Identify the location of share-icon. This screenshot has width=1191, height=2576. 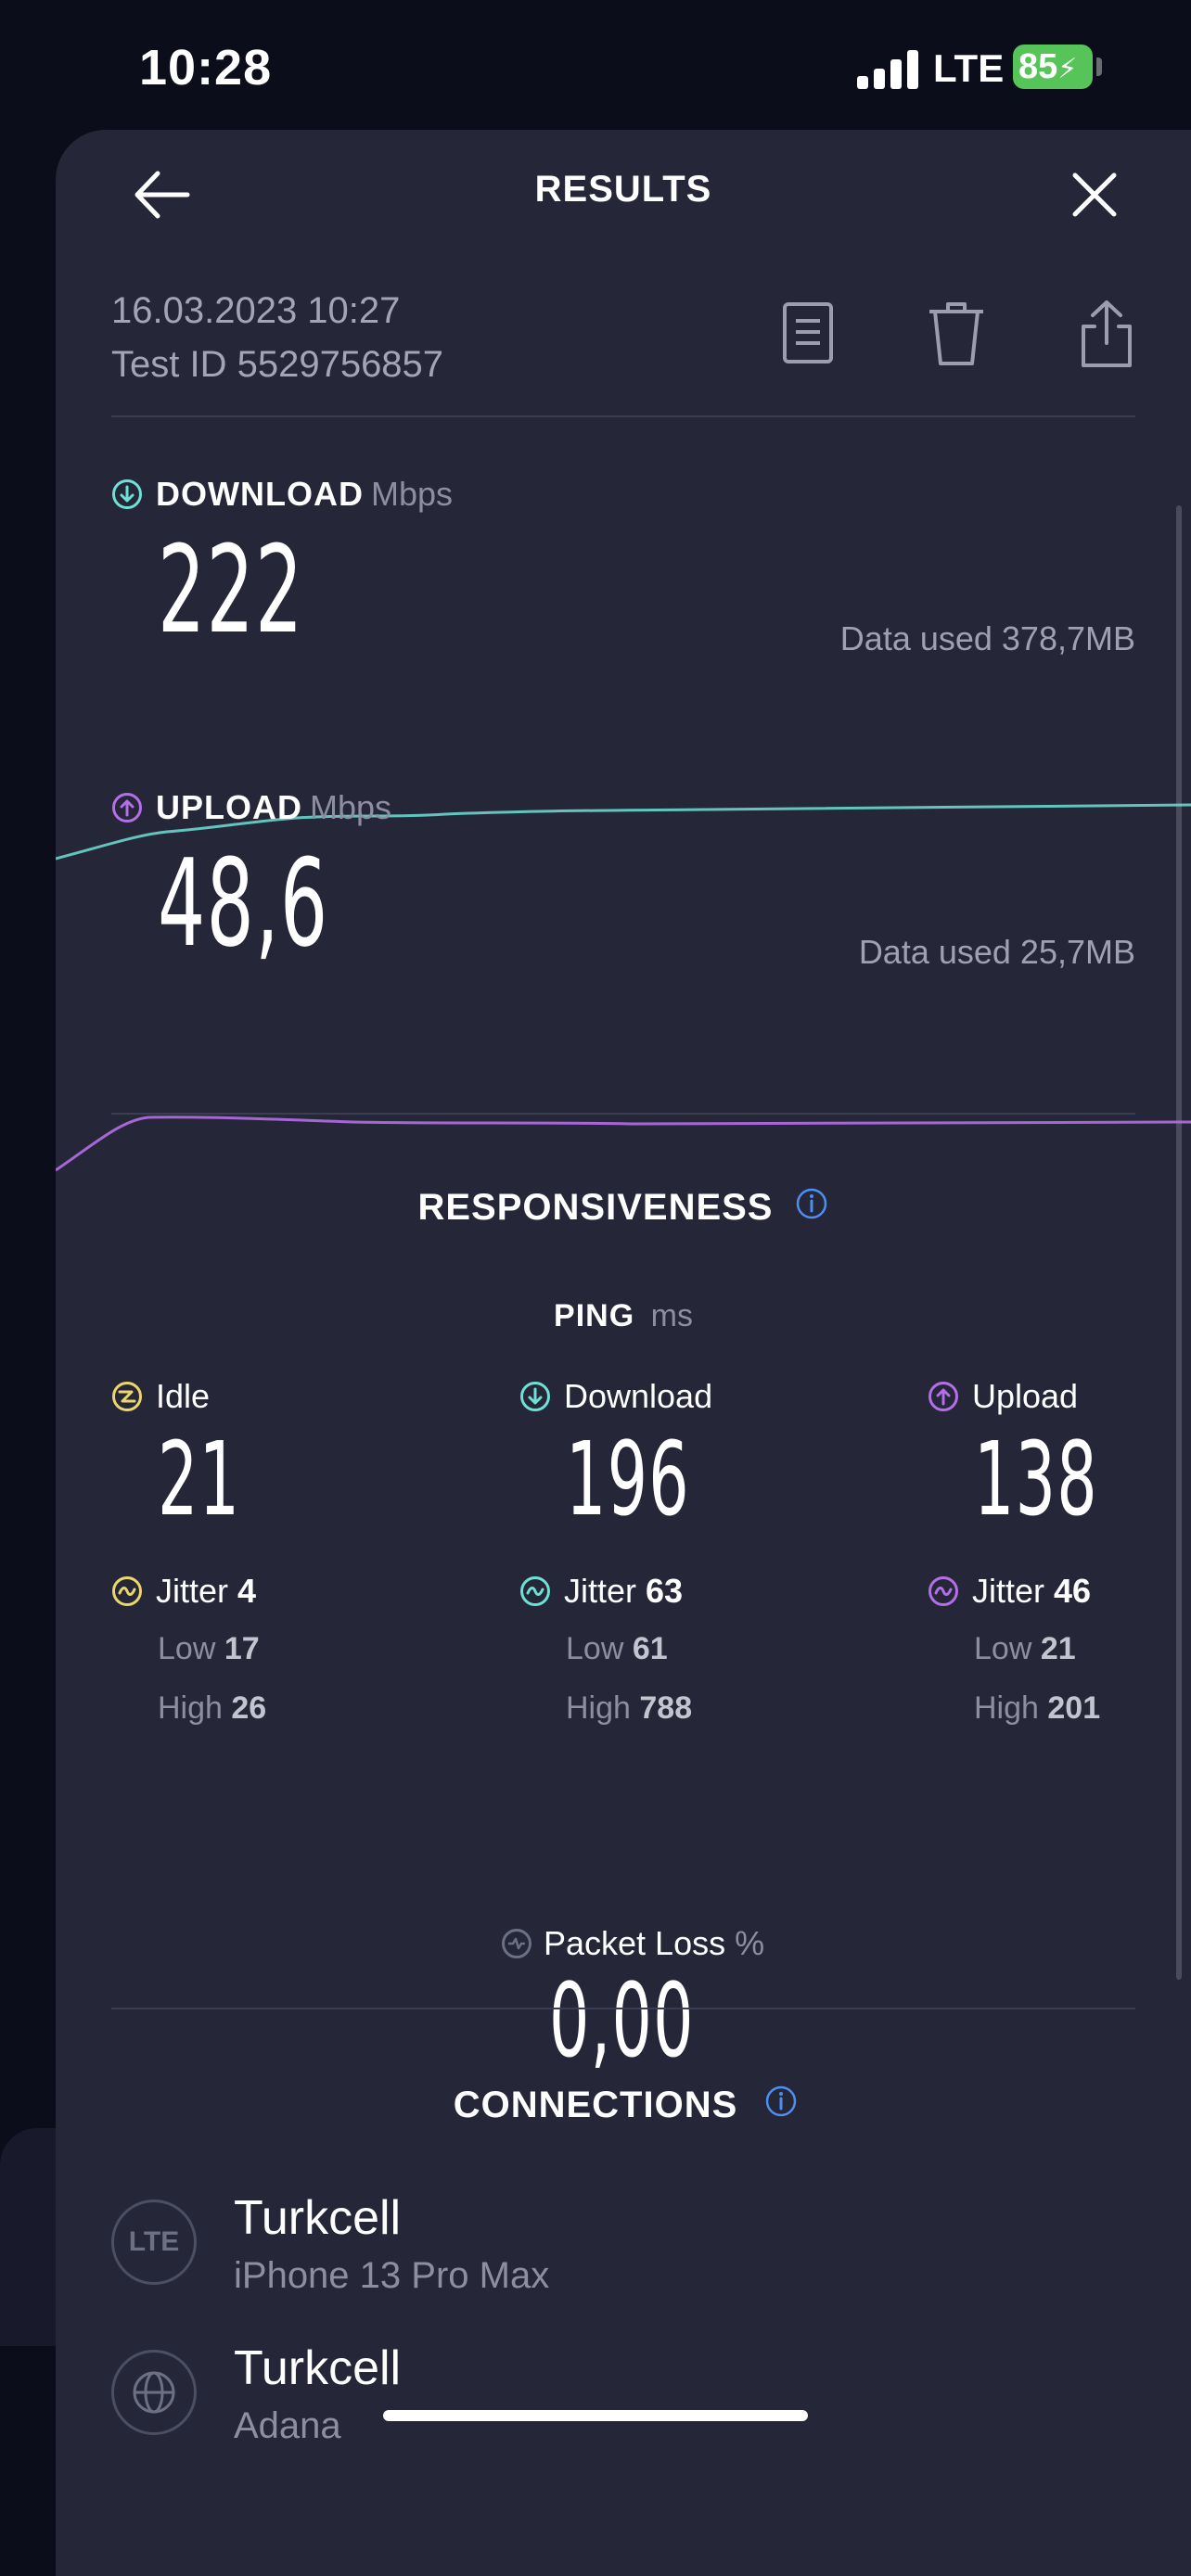
(1107, 333).